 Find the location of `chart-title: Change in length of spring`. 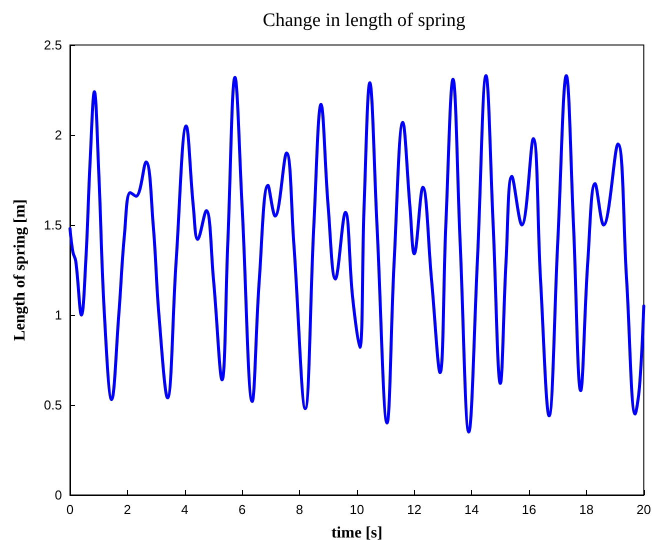

chart-title: Change in length of spring is located at coordinates (364, 20).